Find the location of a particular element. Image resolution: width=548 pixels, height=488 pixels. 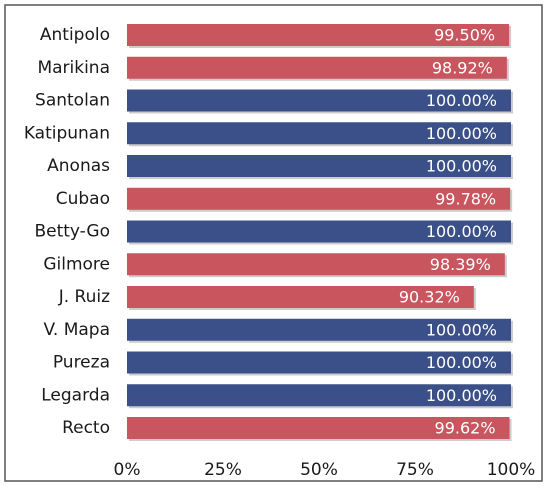

y-tick-label: Marikina is located at coordinates (73, 68).